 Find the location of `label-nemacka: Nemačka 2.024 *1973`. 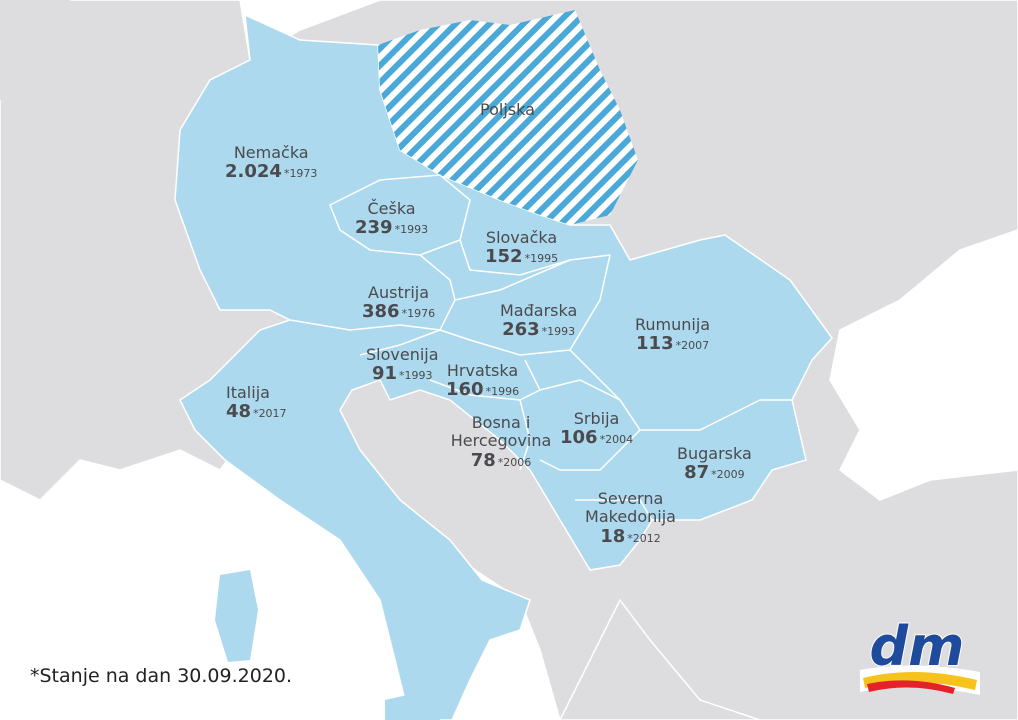

label-nemacka: Nemačka 2.024 *1973 is located at coordinates (271, 163).